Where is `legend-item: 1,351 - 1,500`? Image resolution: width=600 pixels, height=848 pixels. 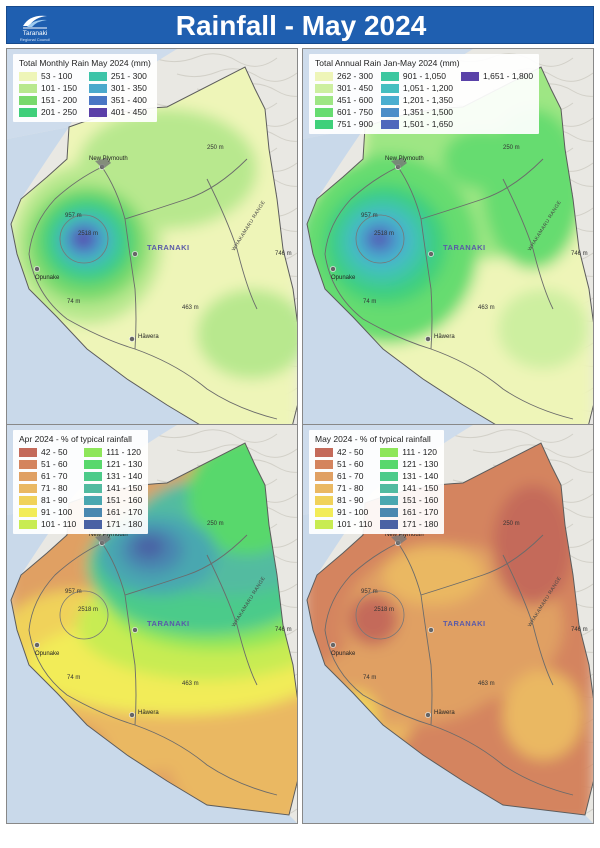 legend-item: 1,351 - 1,500 is located at coordinates (417, 112).